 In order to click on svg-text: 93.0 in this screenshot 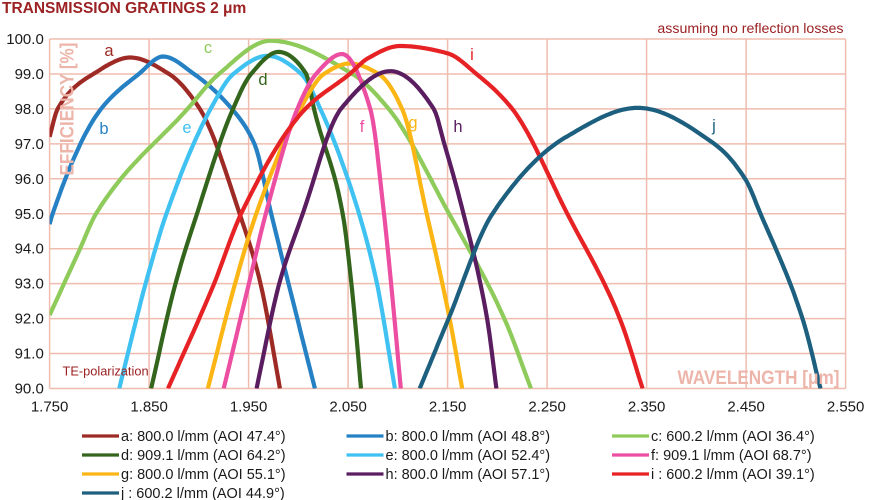, I will do `click(29, 284)`.